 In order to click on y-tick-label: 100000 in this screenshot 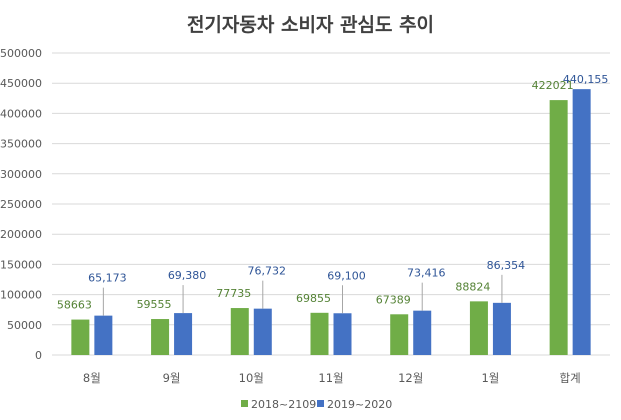, I will do `click(21, 295)`.